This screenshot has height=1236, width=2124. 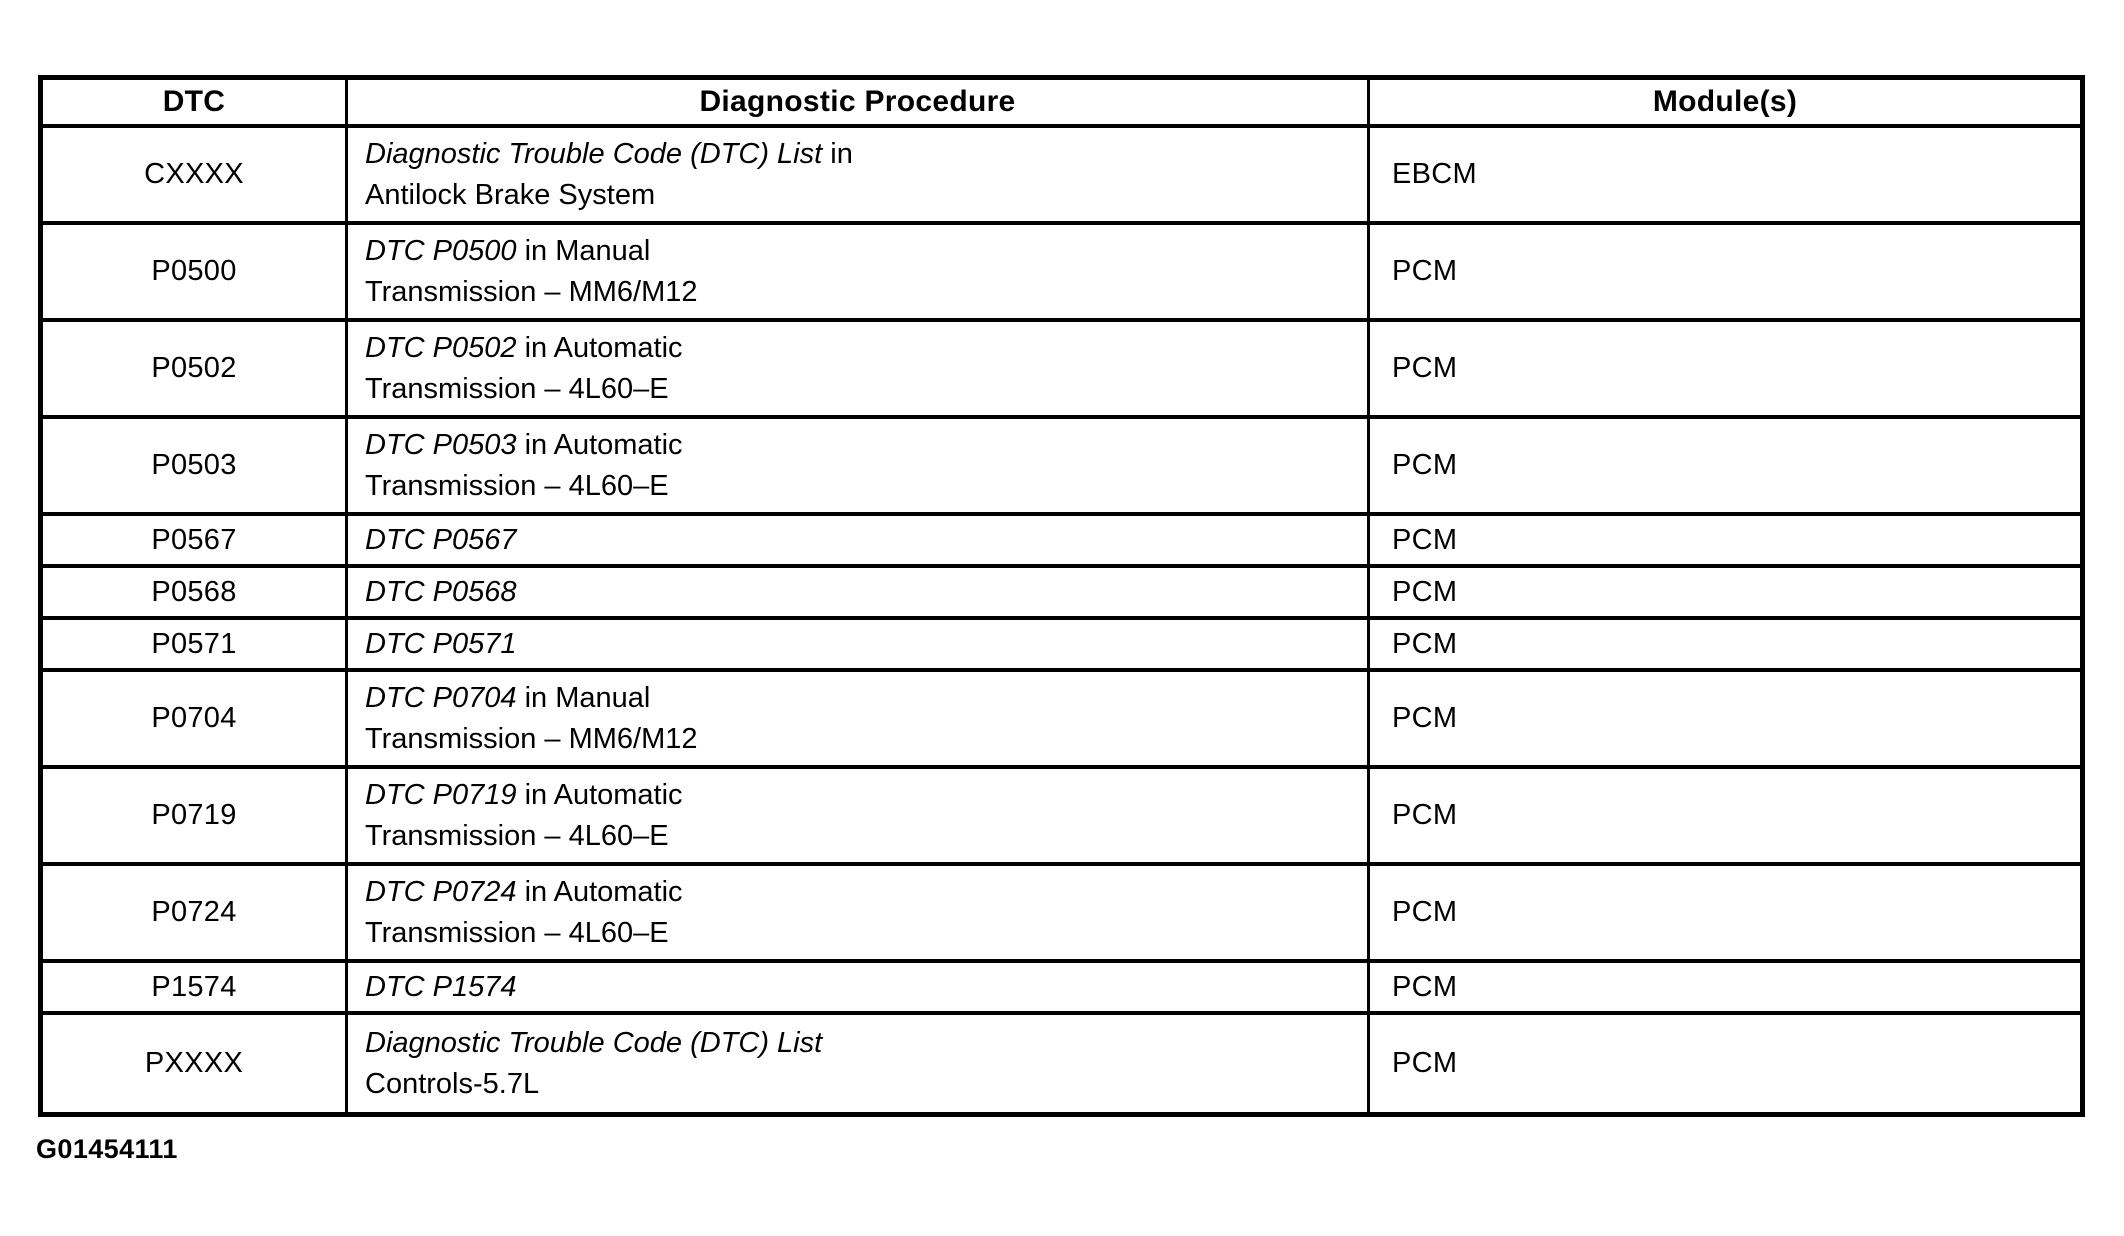 What do you see at coordinates (195, 718) in the screenshot?
I see `dtc-cell: P0704` at bounding box center [195, 718].